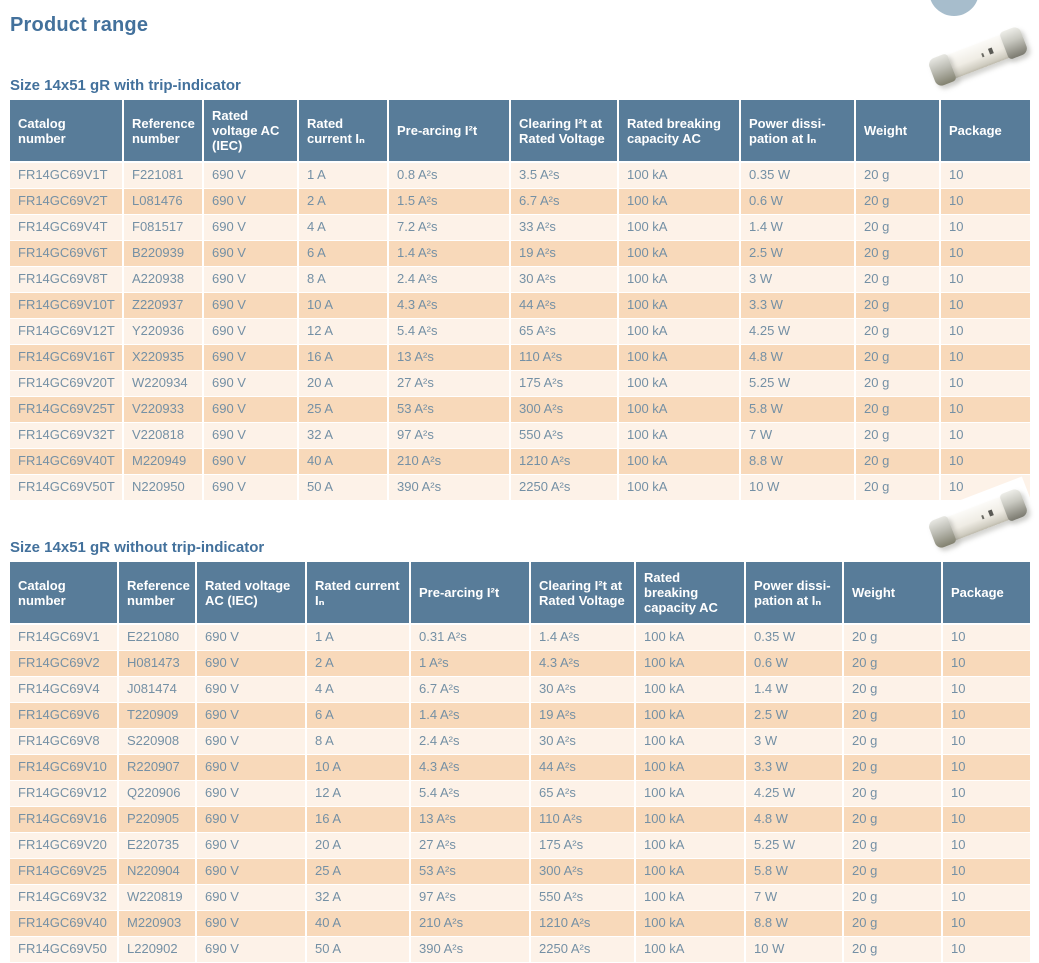  I want to click on table-cell: FR14GC69V2, so click(64, 663).